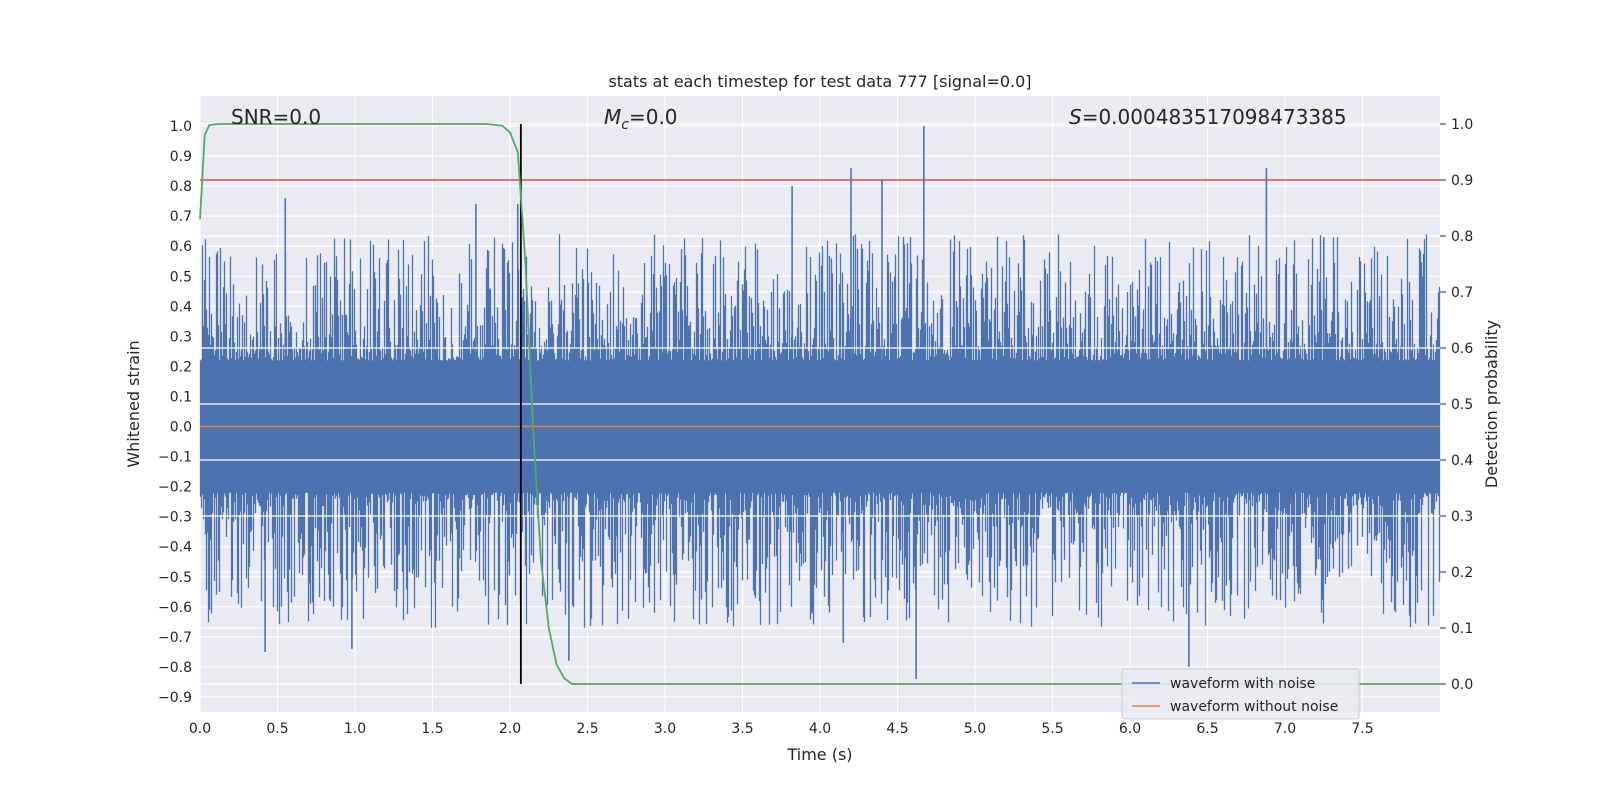 The width and height of the screenshot is (1600, 800). Describe the element at coordinates (1462, 293) in the screenshot. I see `y2-tick-label: 0.7` at that location.